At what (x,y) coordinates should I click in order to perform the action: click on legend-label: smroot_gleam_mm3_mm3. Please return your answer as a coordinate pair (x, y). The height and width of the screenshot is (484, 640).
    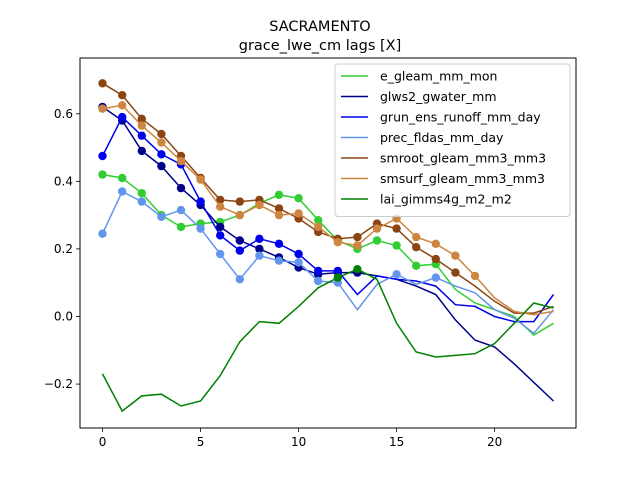
    Looking at the image, I should click on (463, 158).